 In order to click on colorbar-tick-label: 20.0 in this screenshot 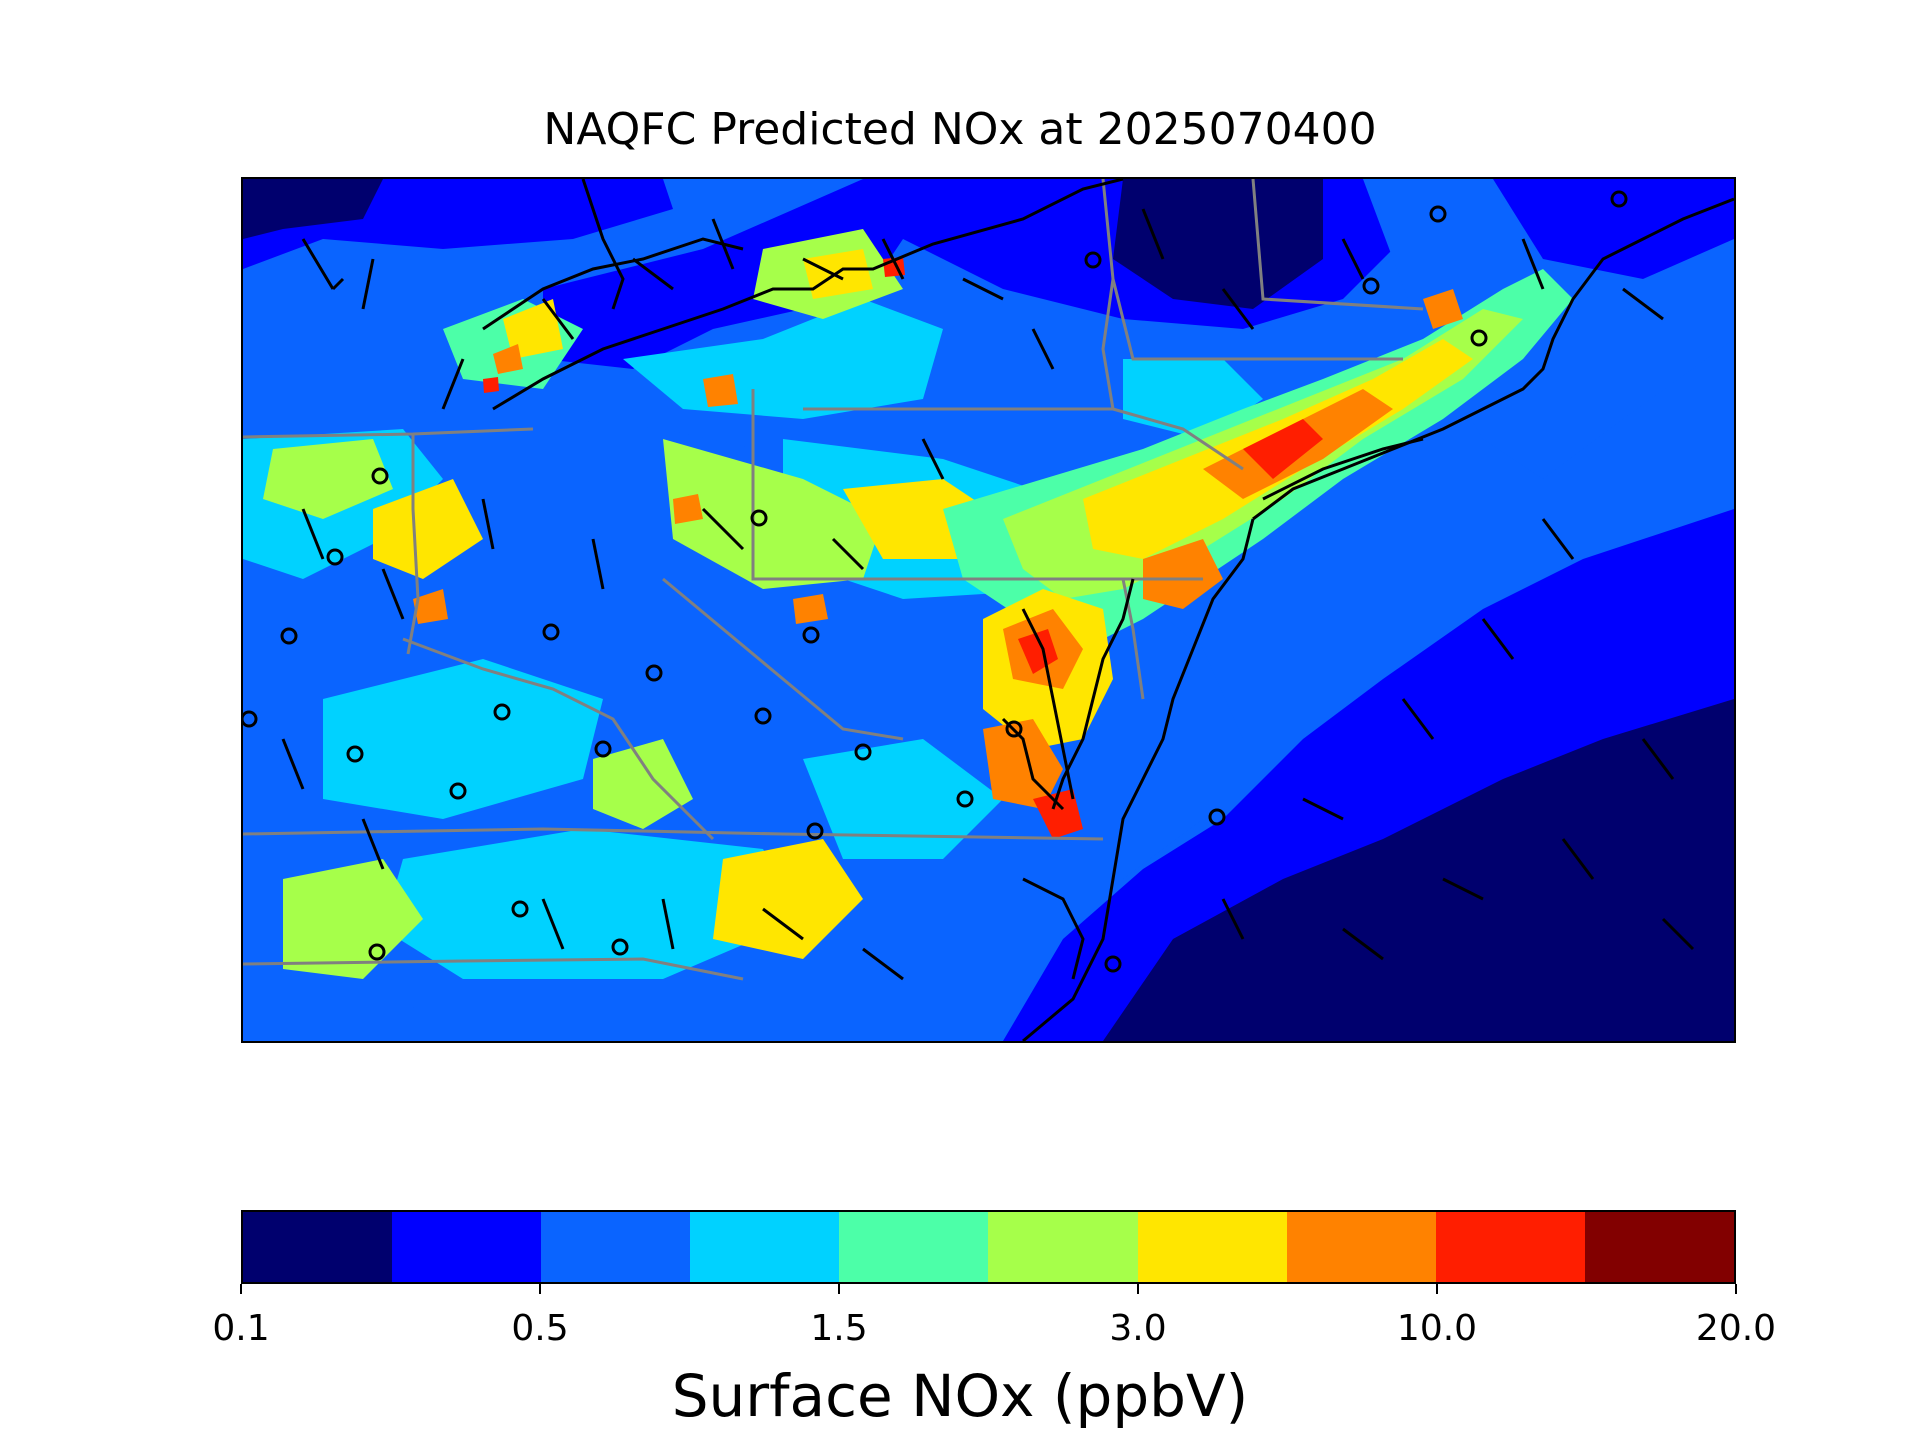, I will do `click(1736, 1328)`.